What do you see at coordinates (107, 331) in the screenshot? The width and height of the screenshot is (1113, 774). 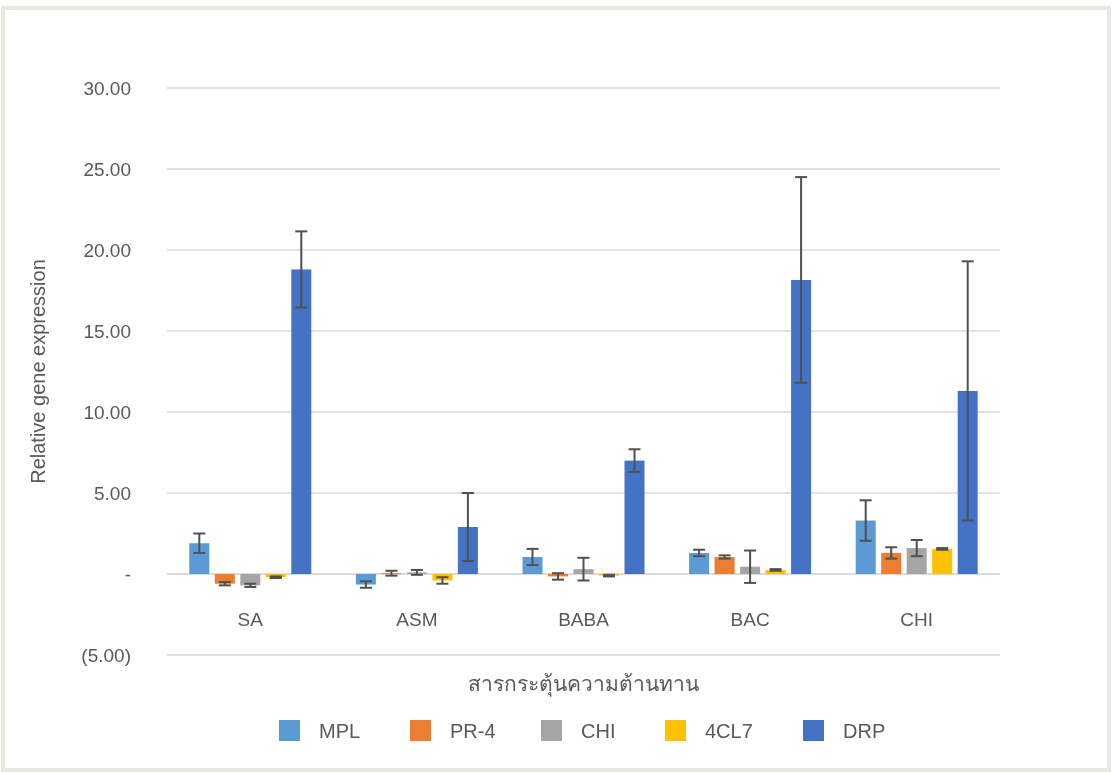 I see `y-tick-label: 15.00` at bounding box center [107, 331].